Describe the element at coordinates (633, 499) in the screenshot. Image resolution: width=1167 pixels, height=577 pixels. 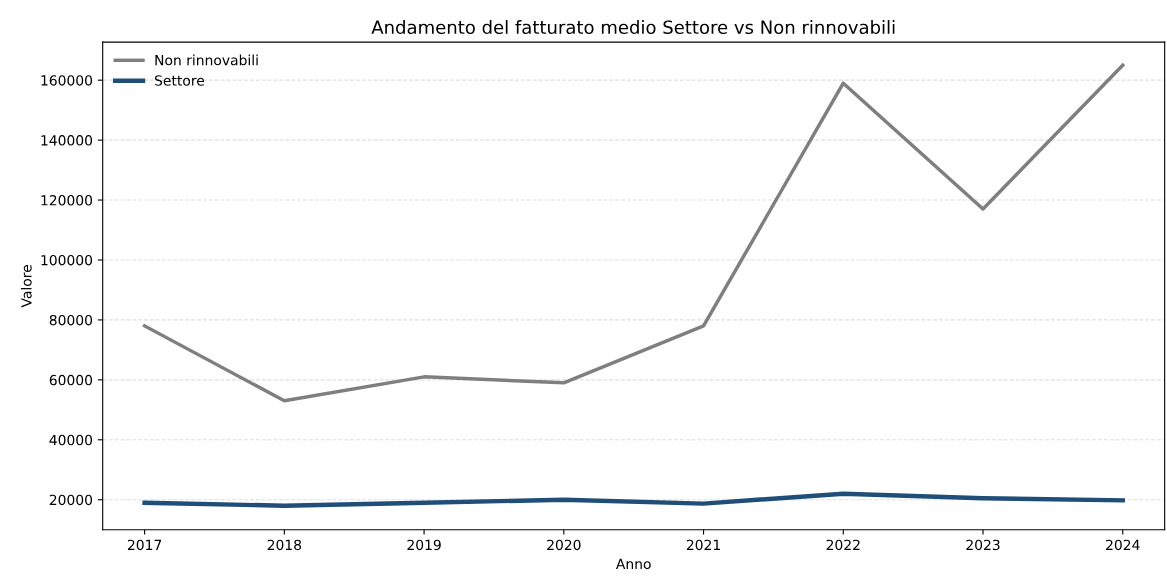
I see `line-series` at that location.